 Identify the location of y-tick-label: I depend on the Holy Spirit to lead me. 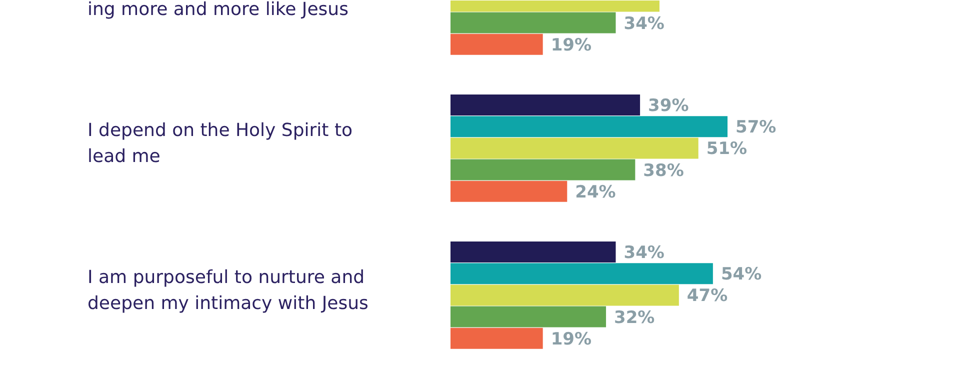
(220, 143).